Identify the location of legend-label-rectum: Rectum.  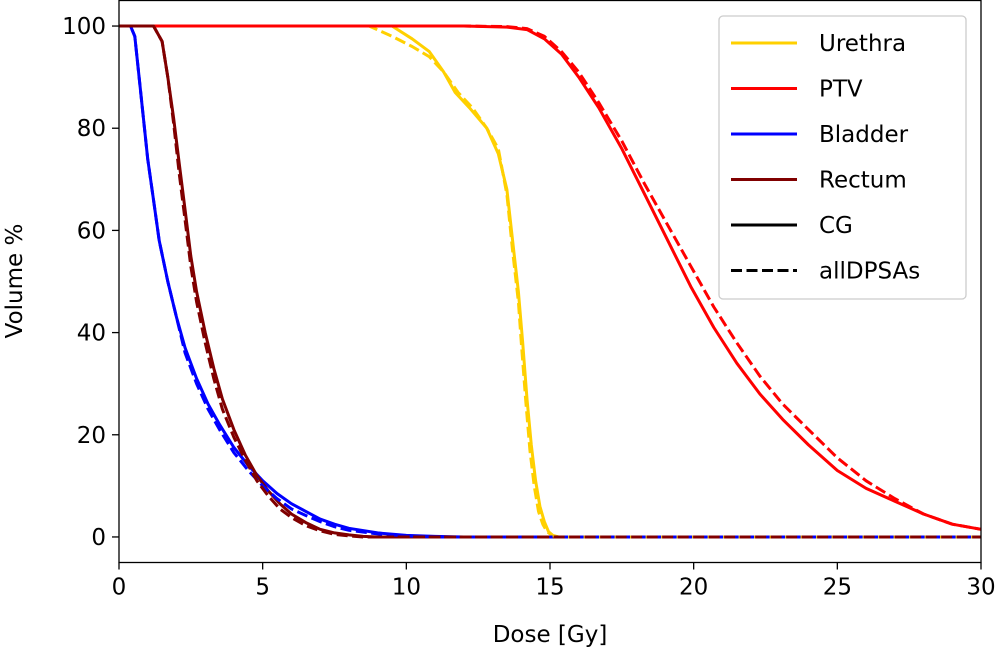
(863, 181).